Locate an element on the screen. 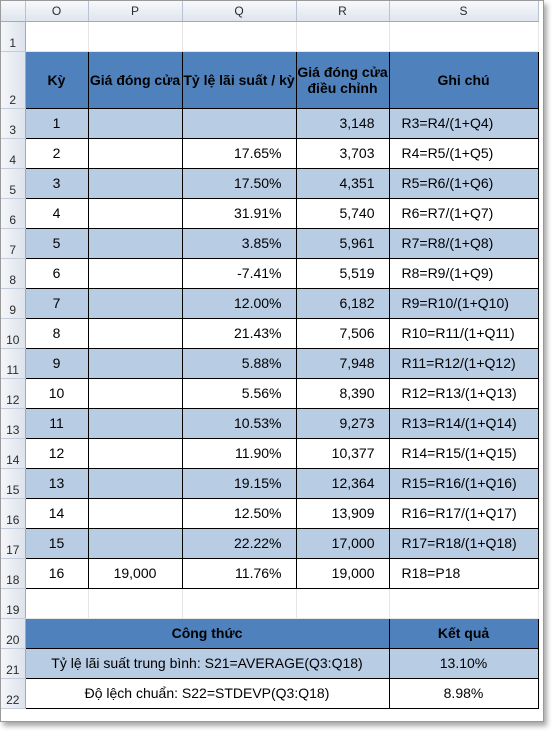 The image size is (552, 731). cell-adj: 10,377 is located at coordinates (342, 453).